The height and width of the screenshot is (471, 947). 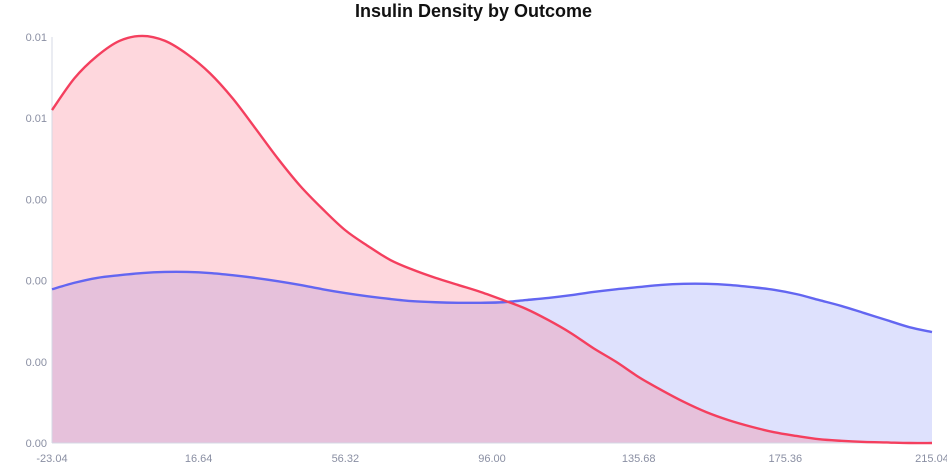 I want to click on x-tick-label: 175.36, so click(x=786, y=459).